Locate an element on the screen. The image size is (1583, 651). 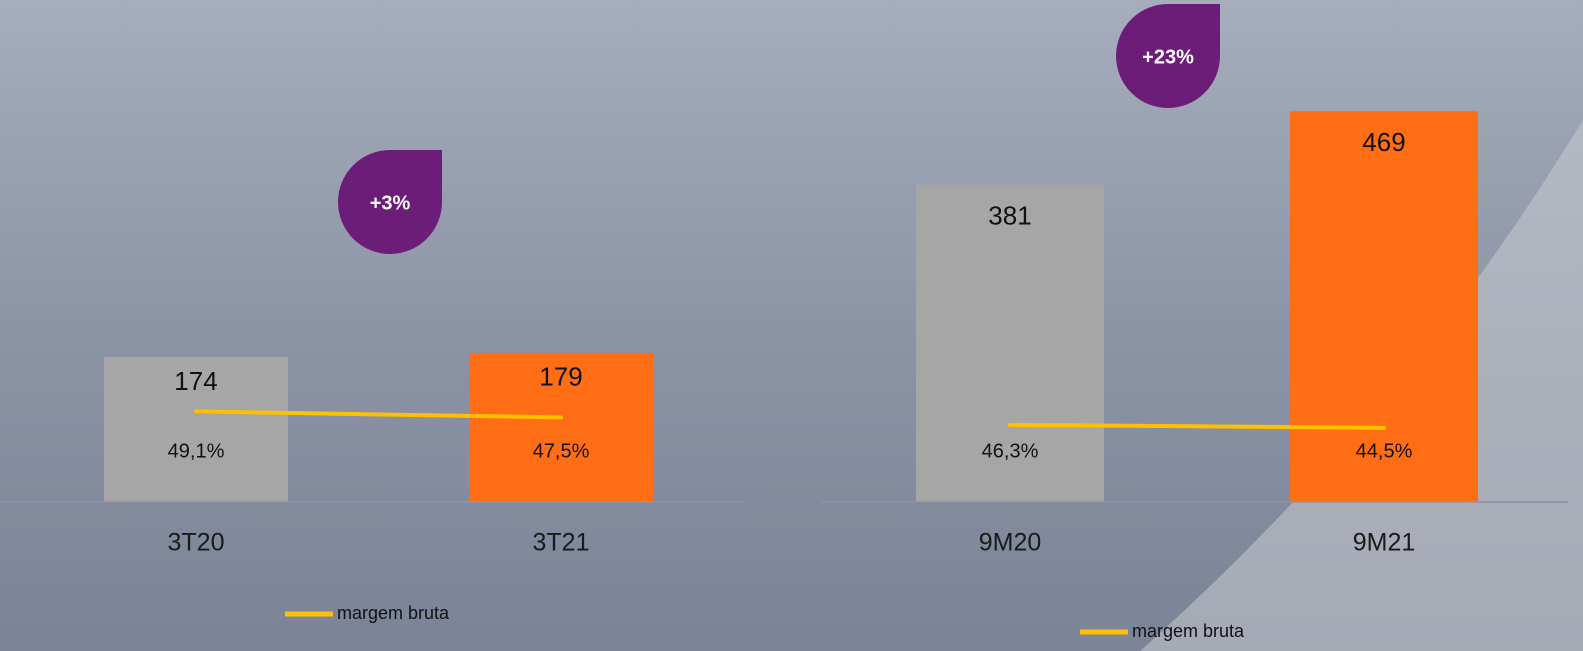
x-tick-label: 9M20 is located at coordinates (1010, 543).